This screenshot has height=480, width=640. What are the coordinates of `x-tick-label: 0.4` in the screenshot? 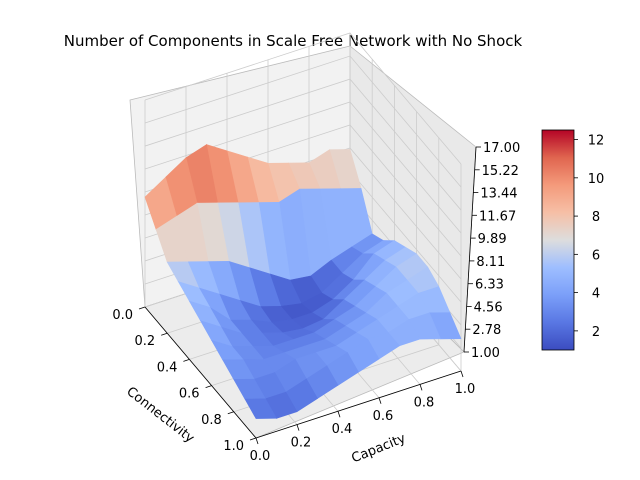 It's located at (167, 367).